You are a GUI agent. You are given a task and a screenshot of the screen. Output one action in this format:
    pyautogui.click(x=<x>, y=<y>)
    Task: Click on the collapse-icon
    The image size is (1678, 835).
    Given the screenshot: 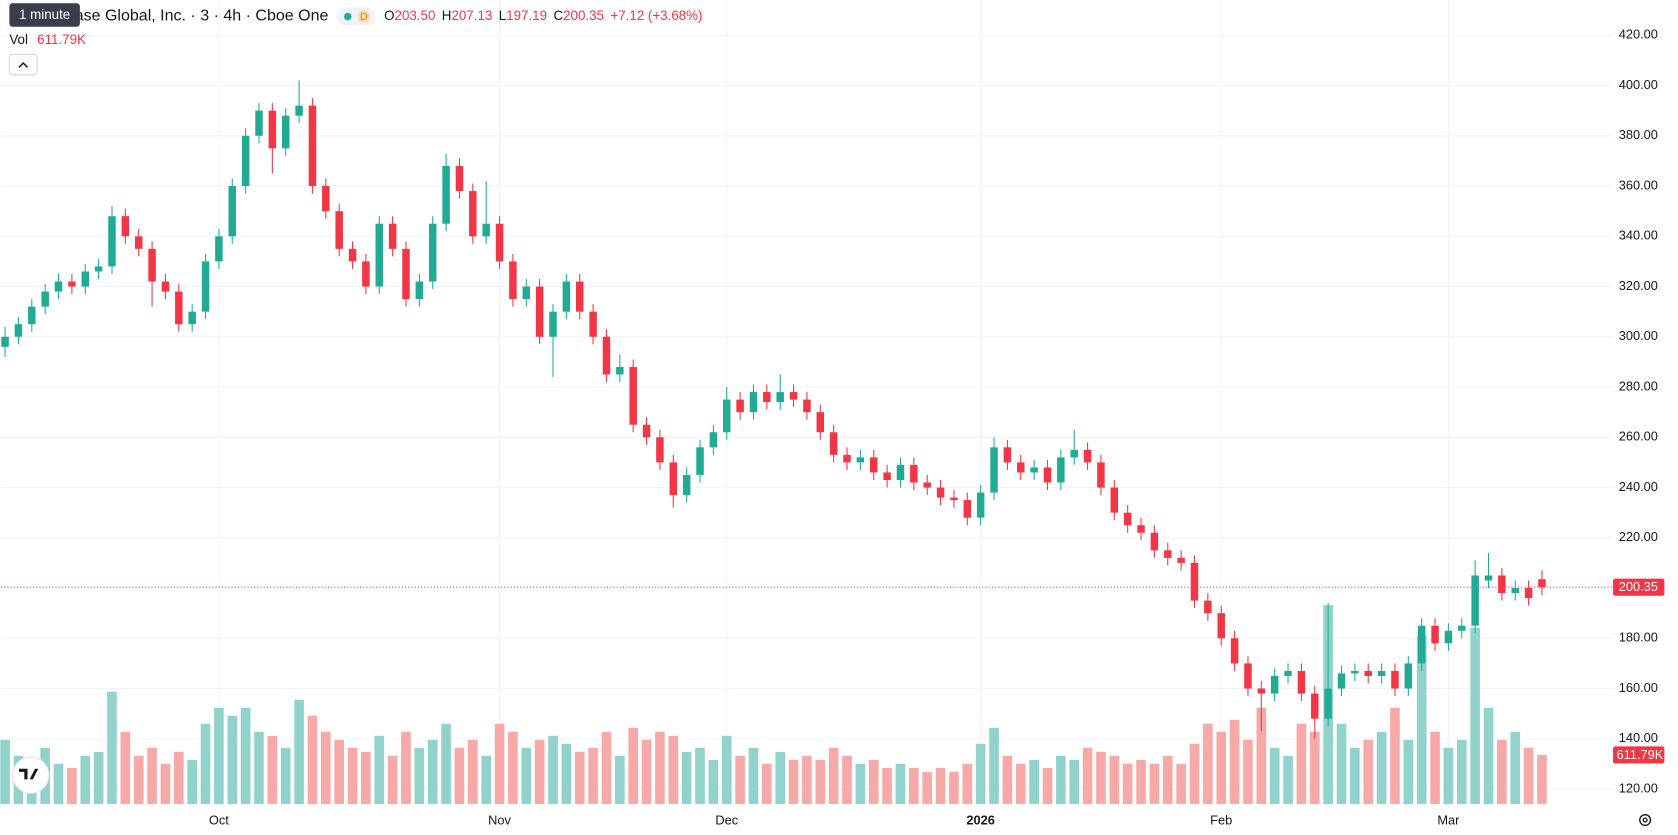 What is the action you would take?
    pyautogui.click(x=23, y=65)
    